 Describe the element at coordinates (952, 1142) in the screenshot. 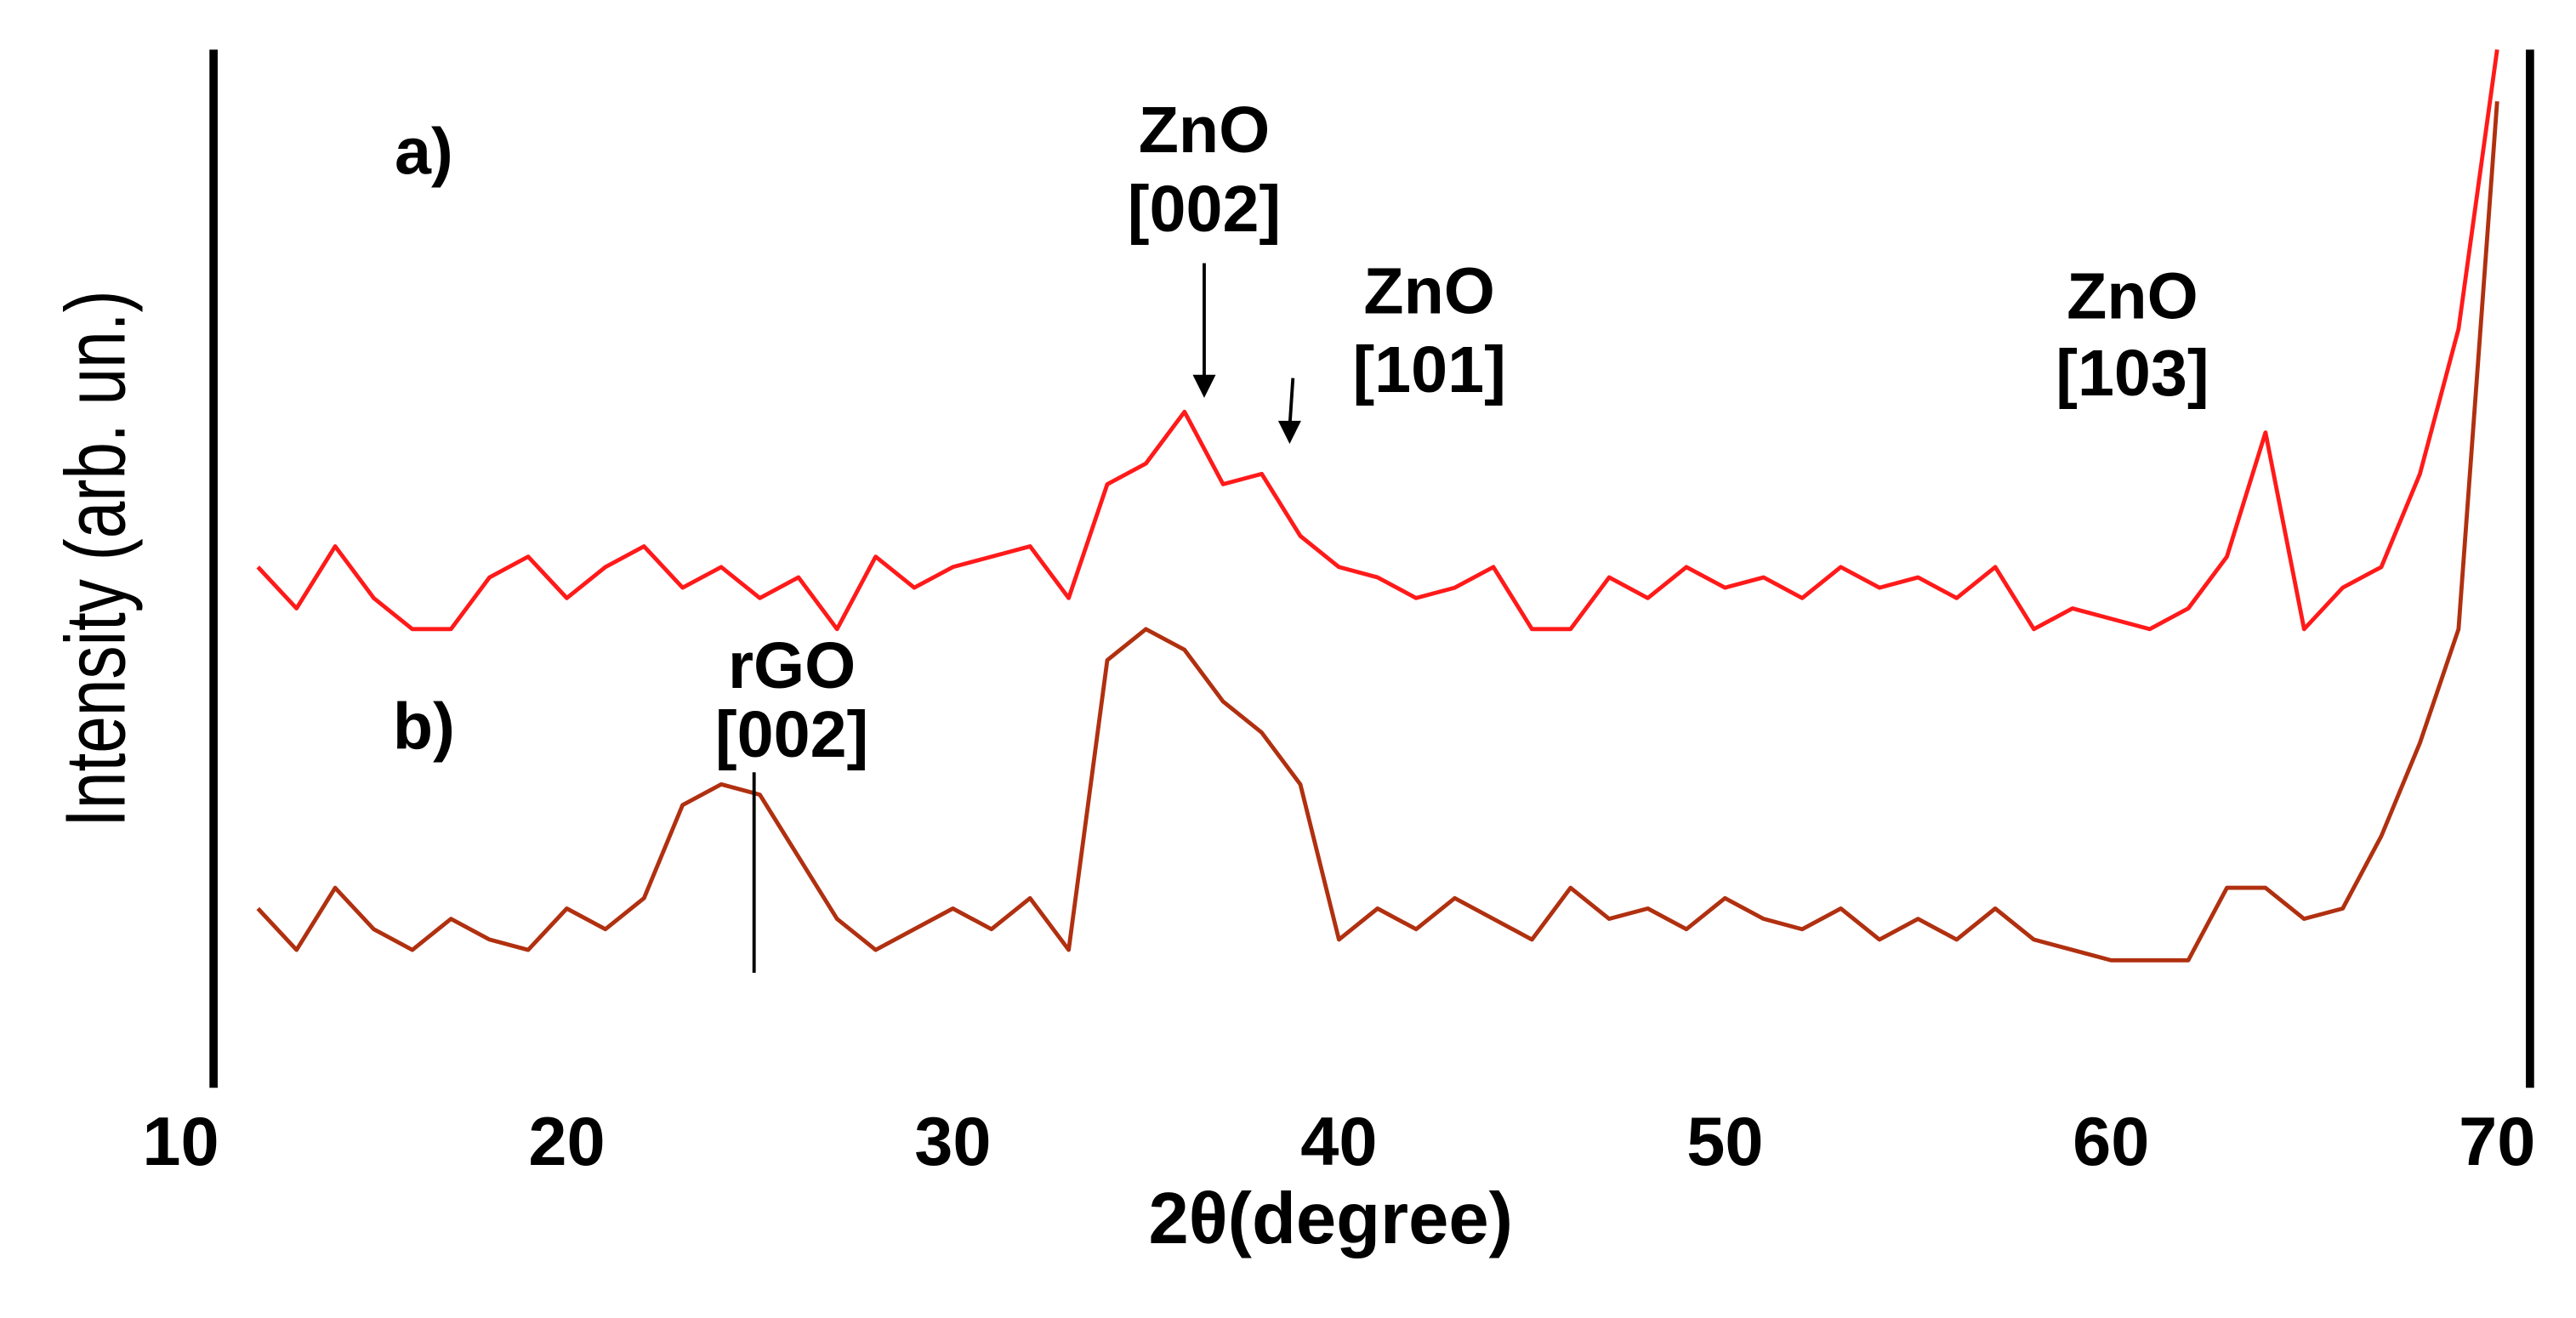

I see `x-tick-label: 30` at that location.